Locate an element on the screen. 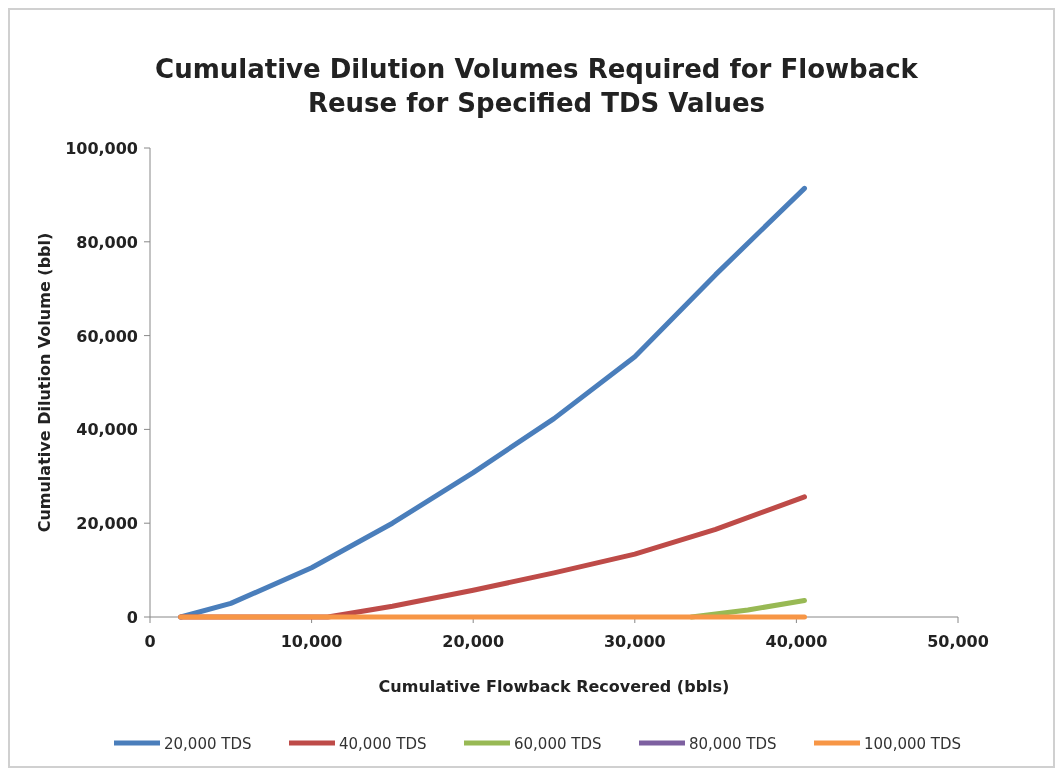  x-tick-label: 10,000 is located at coordinates (311, 641).